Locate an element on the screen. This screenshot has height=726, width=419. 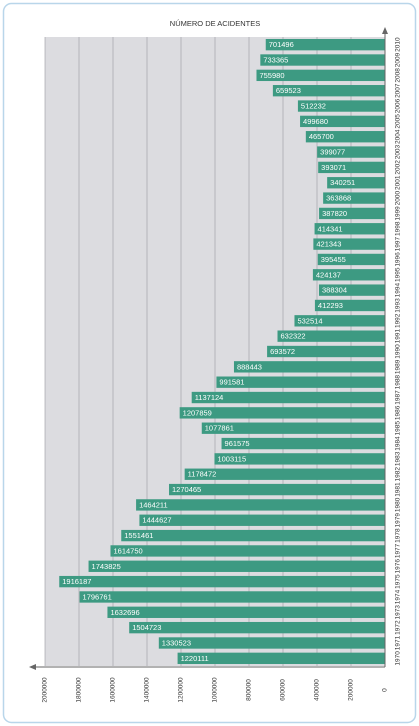
y-tick-label: 1991 is located at coordinates (398, 336).